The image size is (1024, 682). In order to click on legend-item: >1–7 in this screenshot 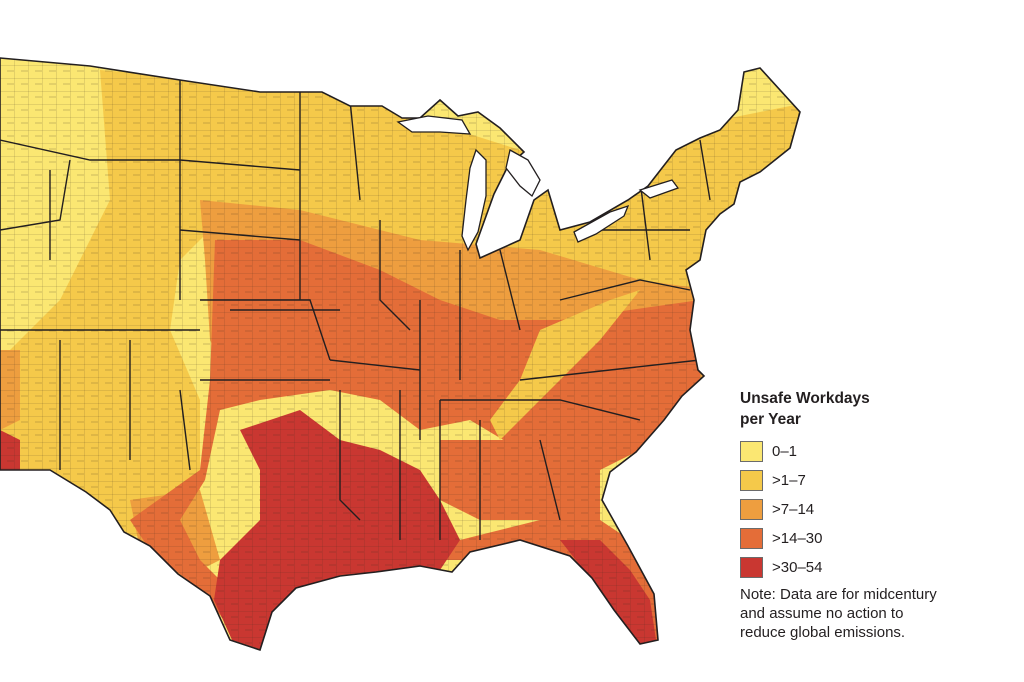, I will do `click(880, 480)`.